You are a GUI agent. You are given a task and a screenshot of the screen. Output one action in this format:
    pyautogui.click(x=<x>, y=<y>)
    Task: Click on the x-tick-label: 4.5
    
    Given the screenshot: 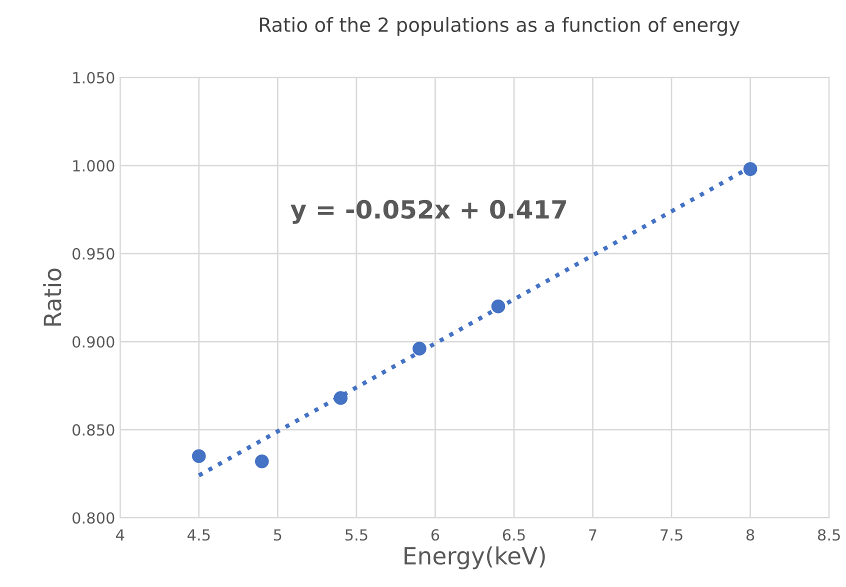 What is the action you would take?
    pyautogui.click(x=199, y=535)
    